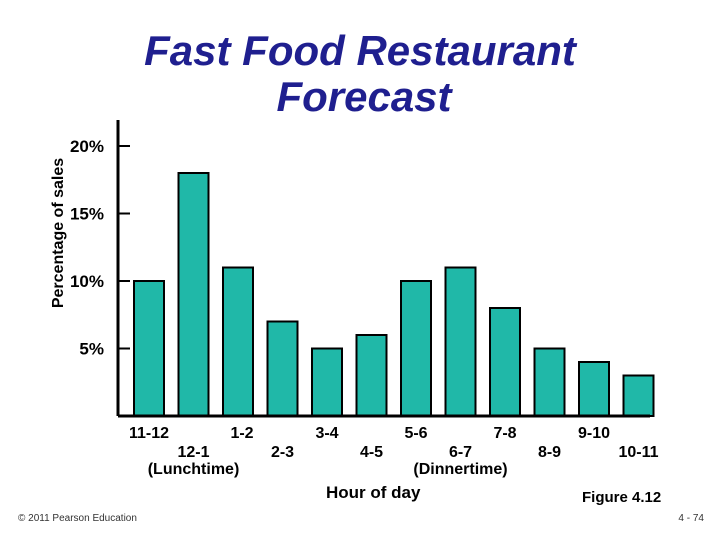 Image resolution: width=720 pixels, height=540 pixels. I want to click on x-tick-label-10-11: 10-11, so click(638, 452).